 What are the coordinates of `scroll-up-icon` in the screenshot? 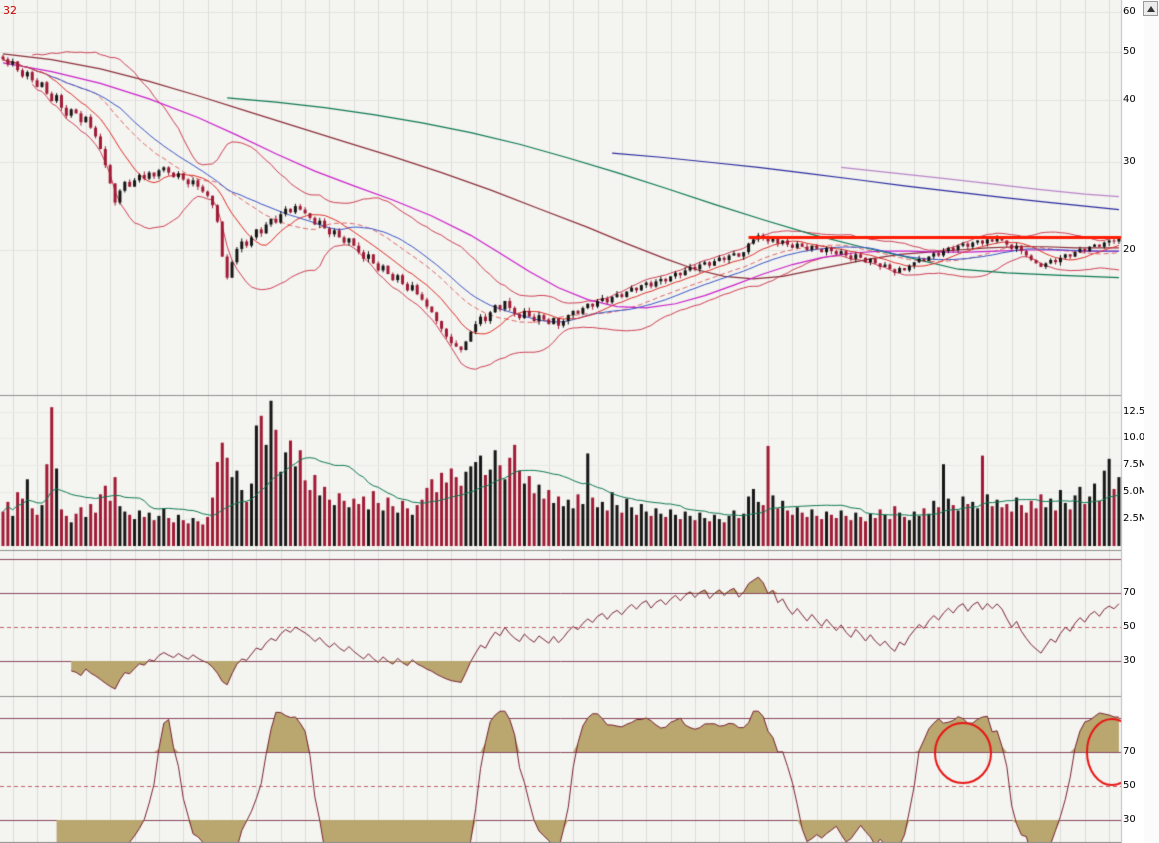 It's located at (1150, 8).